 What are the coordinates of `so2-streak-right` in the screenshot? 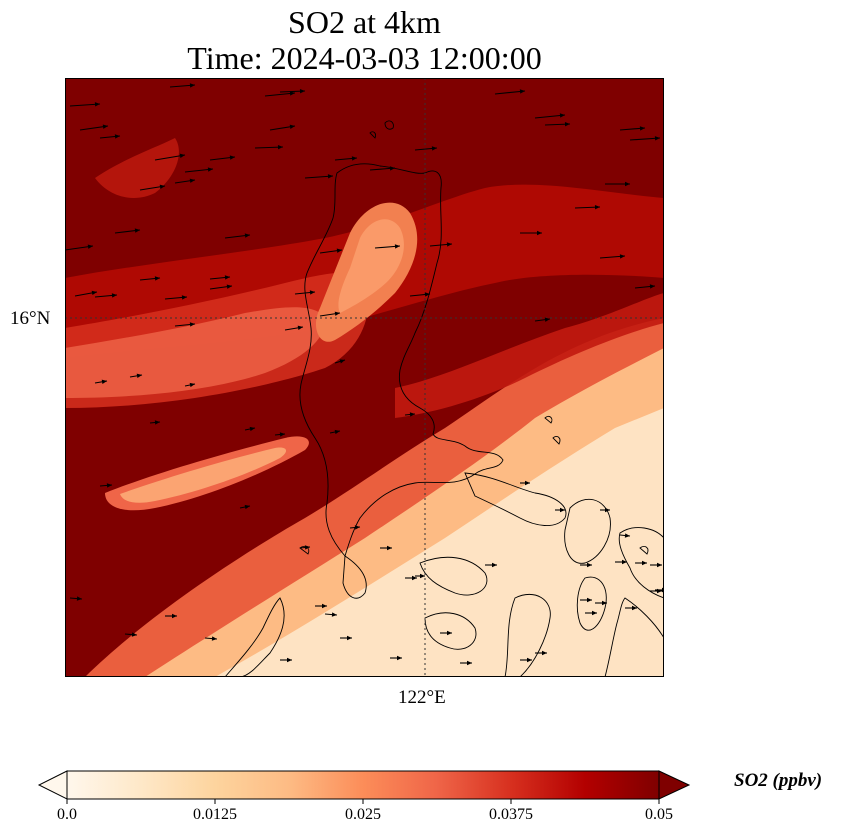 It's located at (529, 355).